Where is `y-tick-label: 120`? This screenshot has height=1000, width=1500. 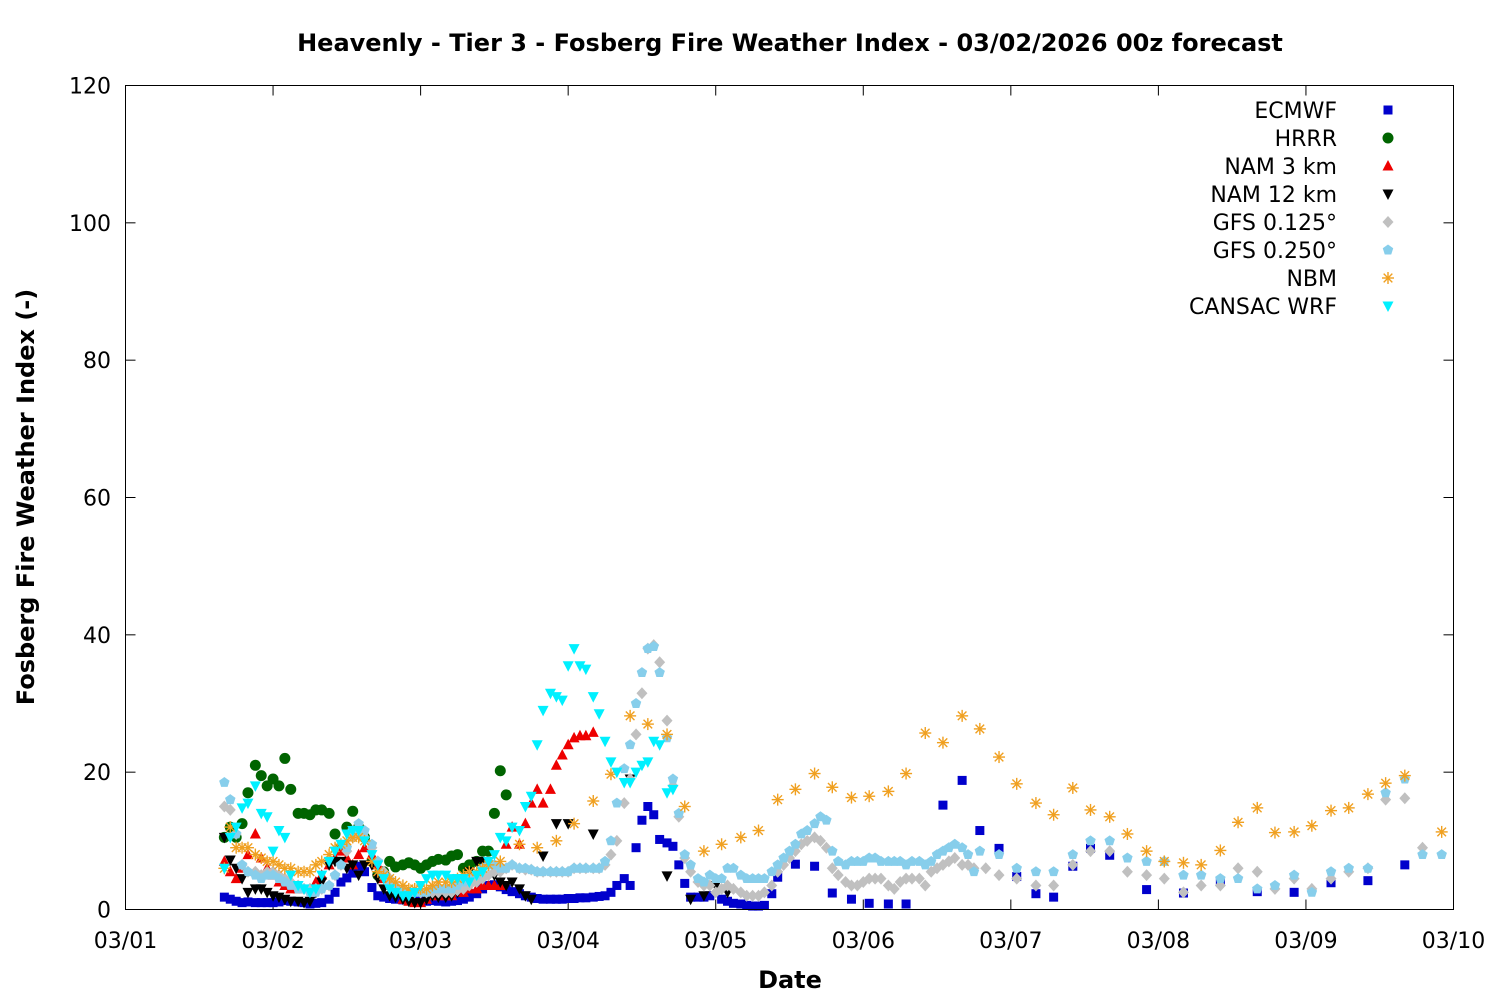 y-tick-label: 120 is located at coordinates (90, 87).